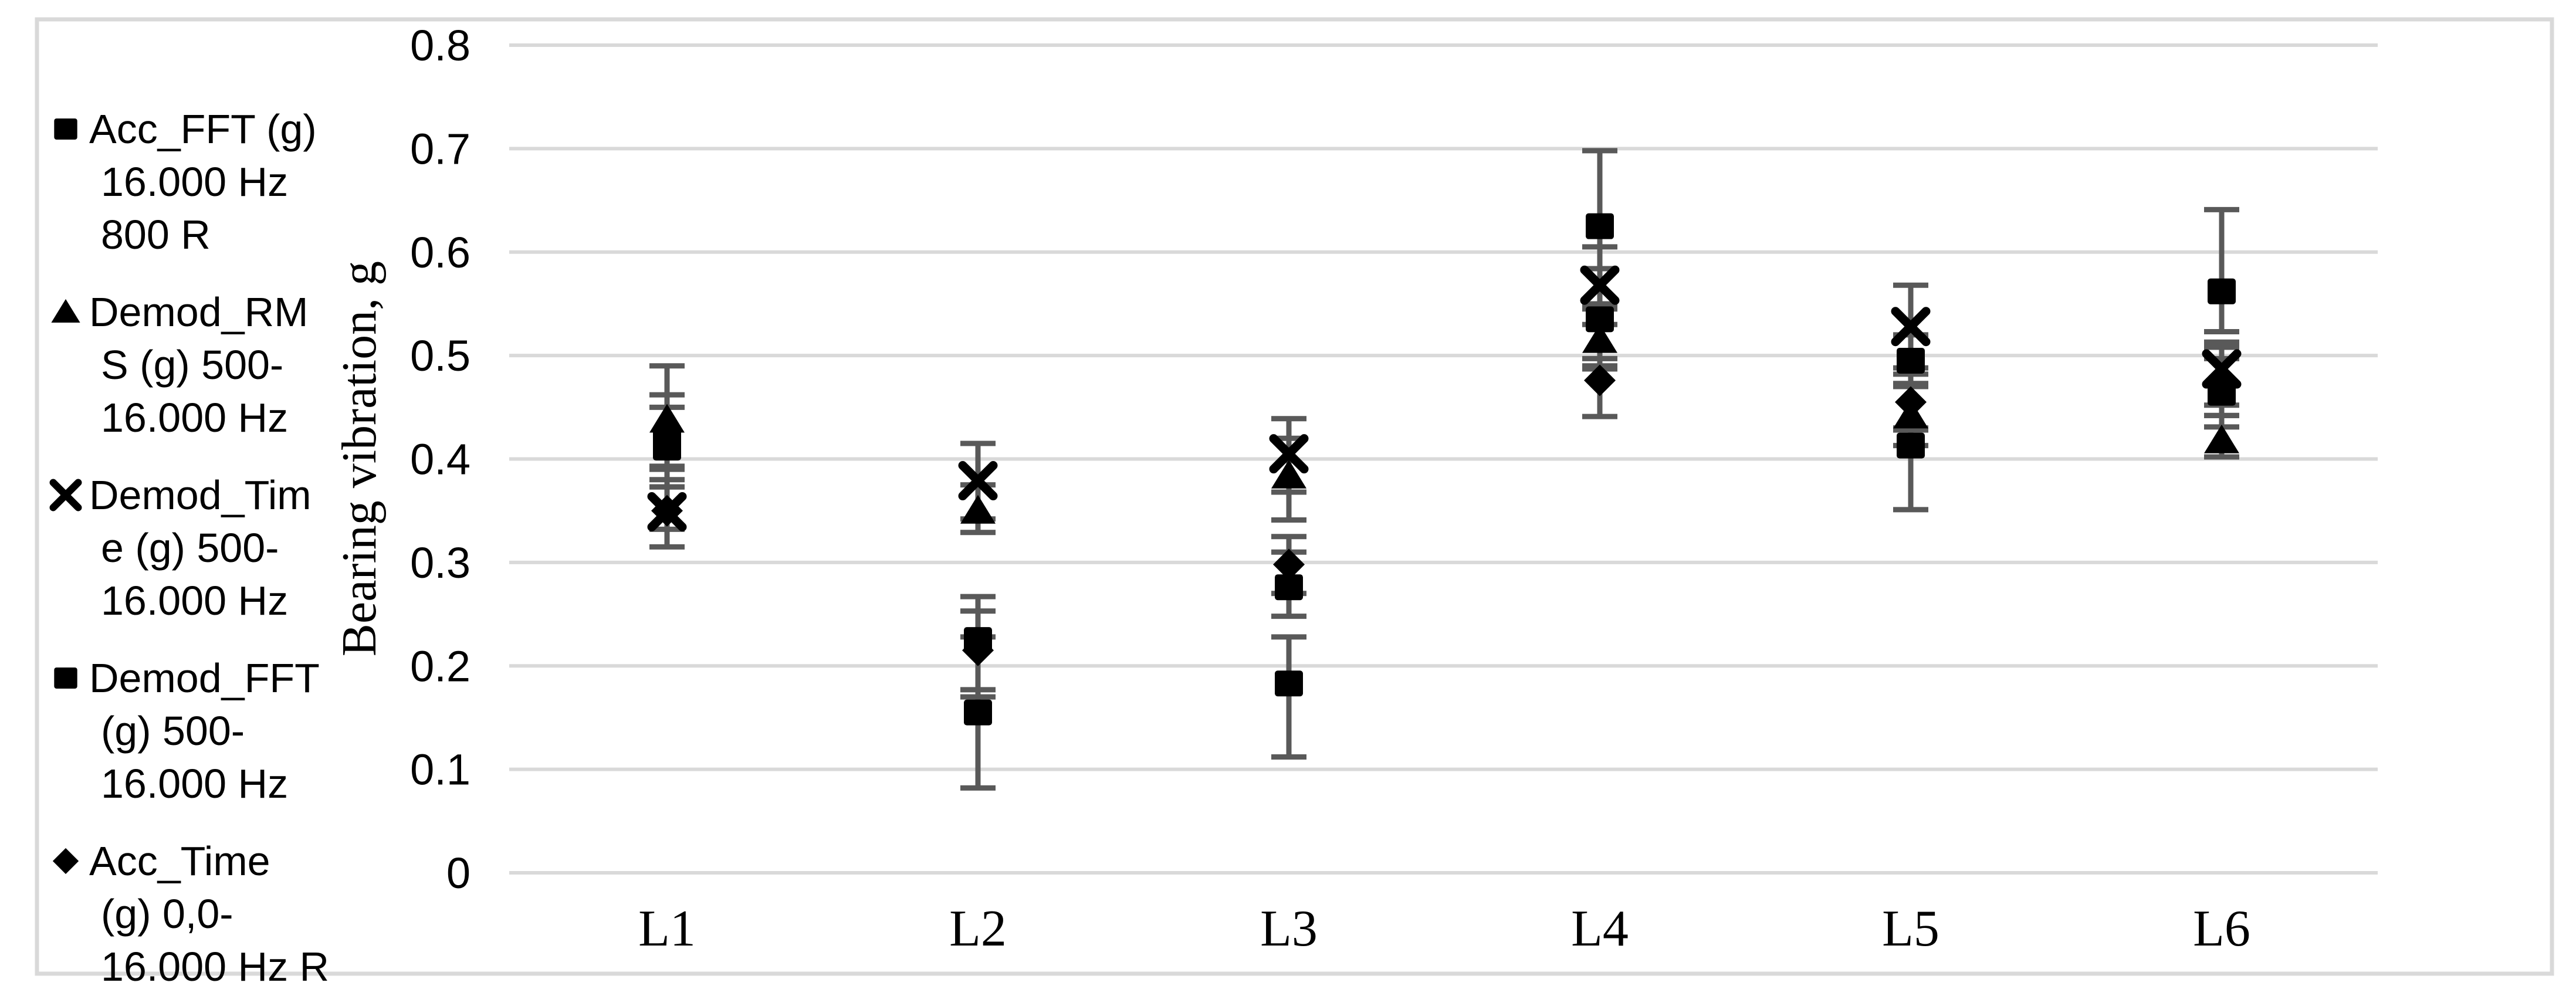 Image resolution: width=2576 pixels, height=986 pixels. I want to click on x-axis-category-labels: L1 L2 L3 L4 L5 L6, so click(1444, 928).